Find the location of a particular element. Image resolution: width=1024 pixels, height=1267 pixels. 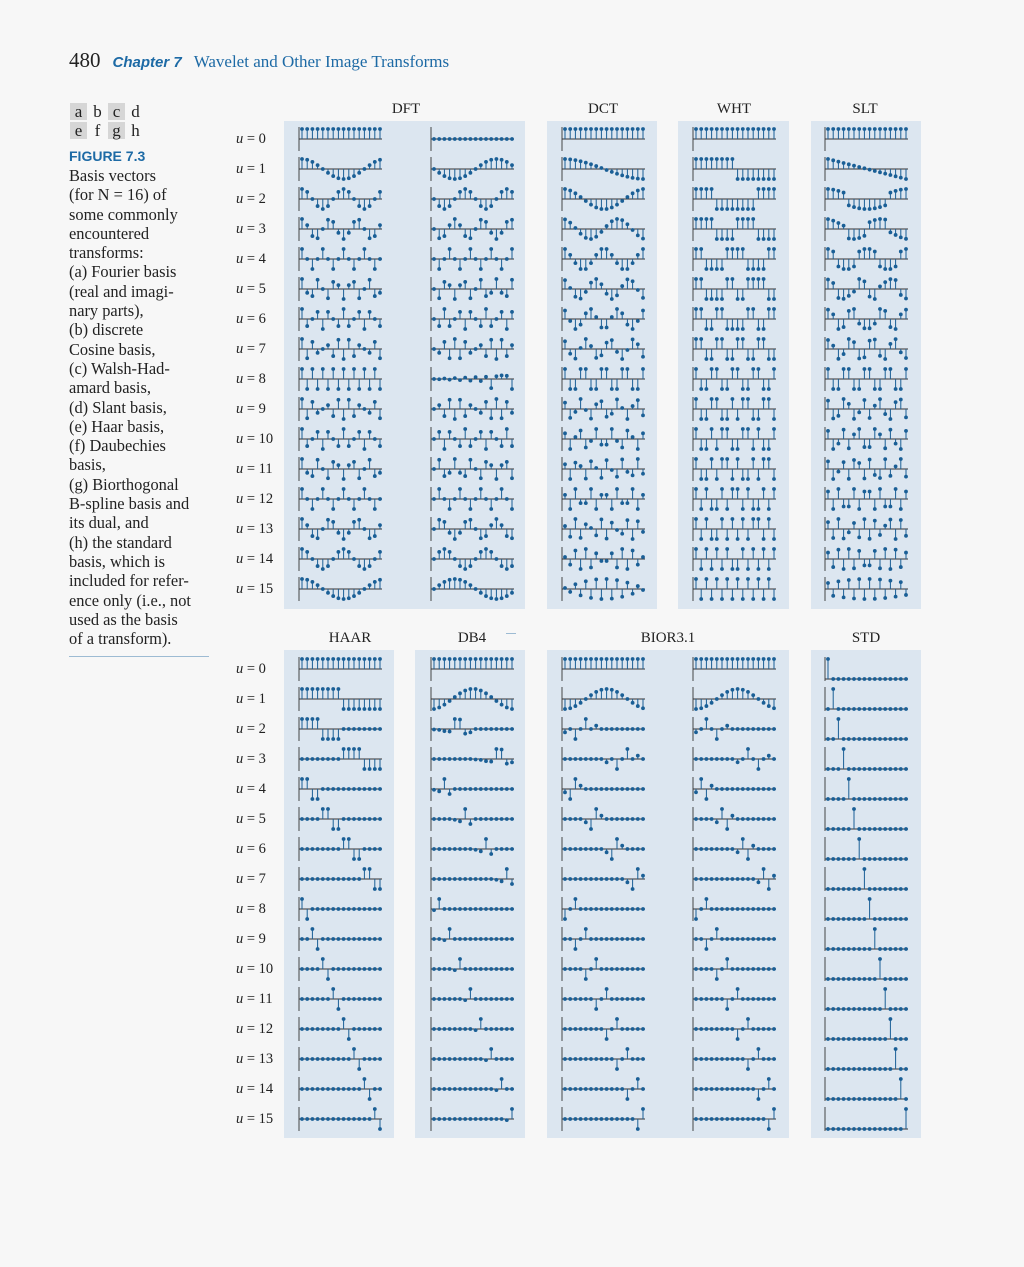

basis-plot-std-u12 is located at coordinates (866, 1029).